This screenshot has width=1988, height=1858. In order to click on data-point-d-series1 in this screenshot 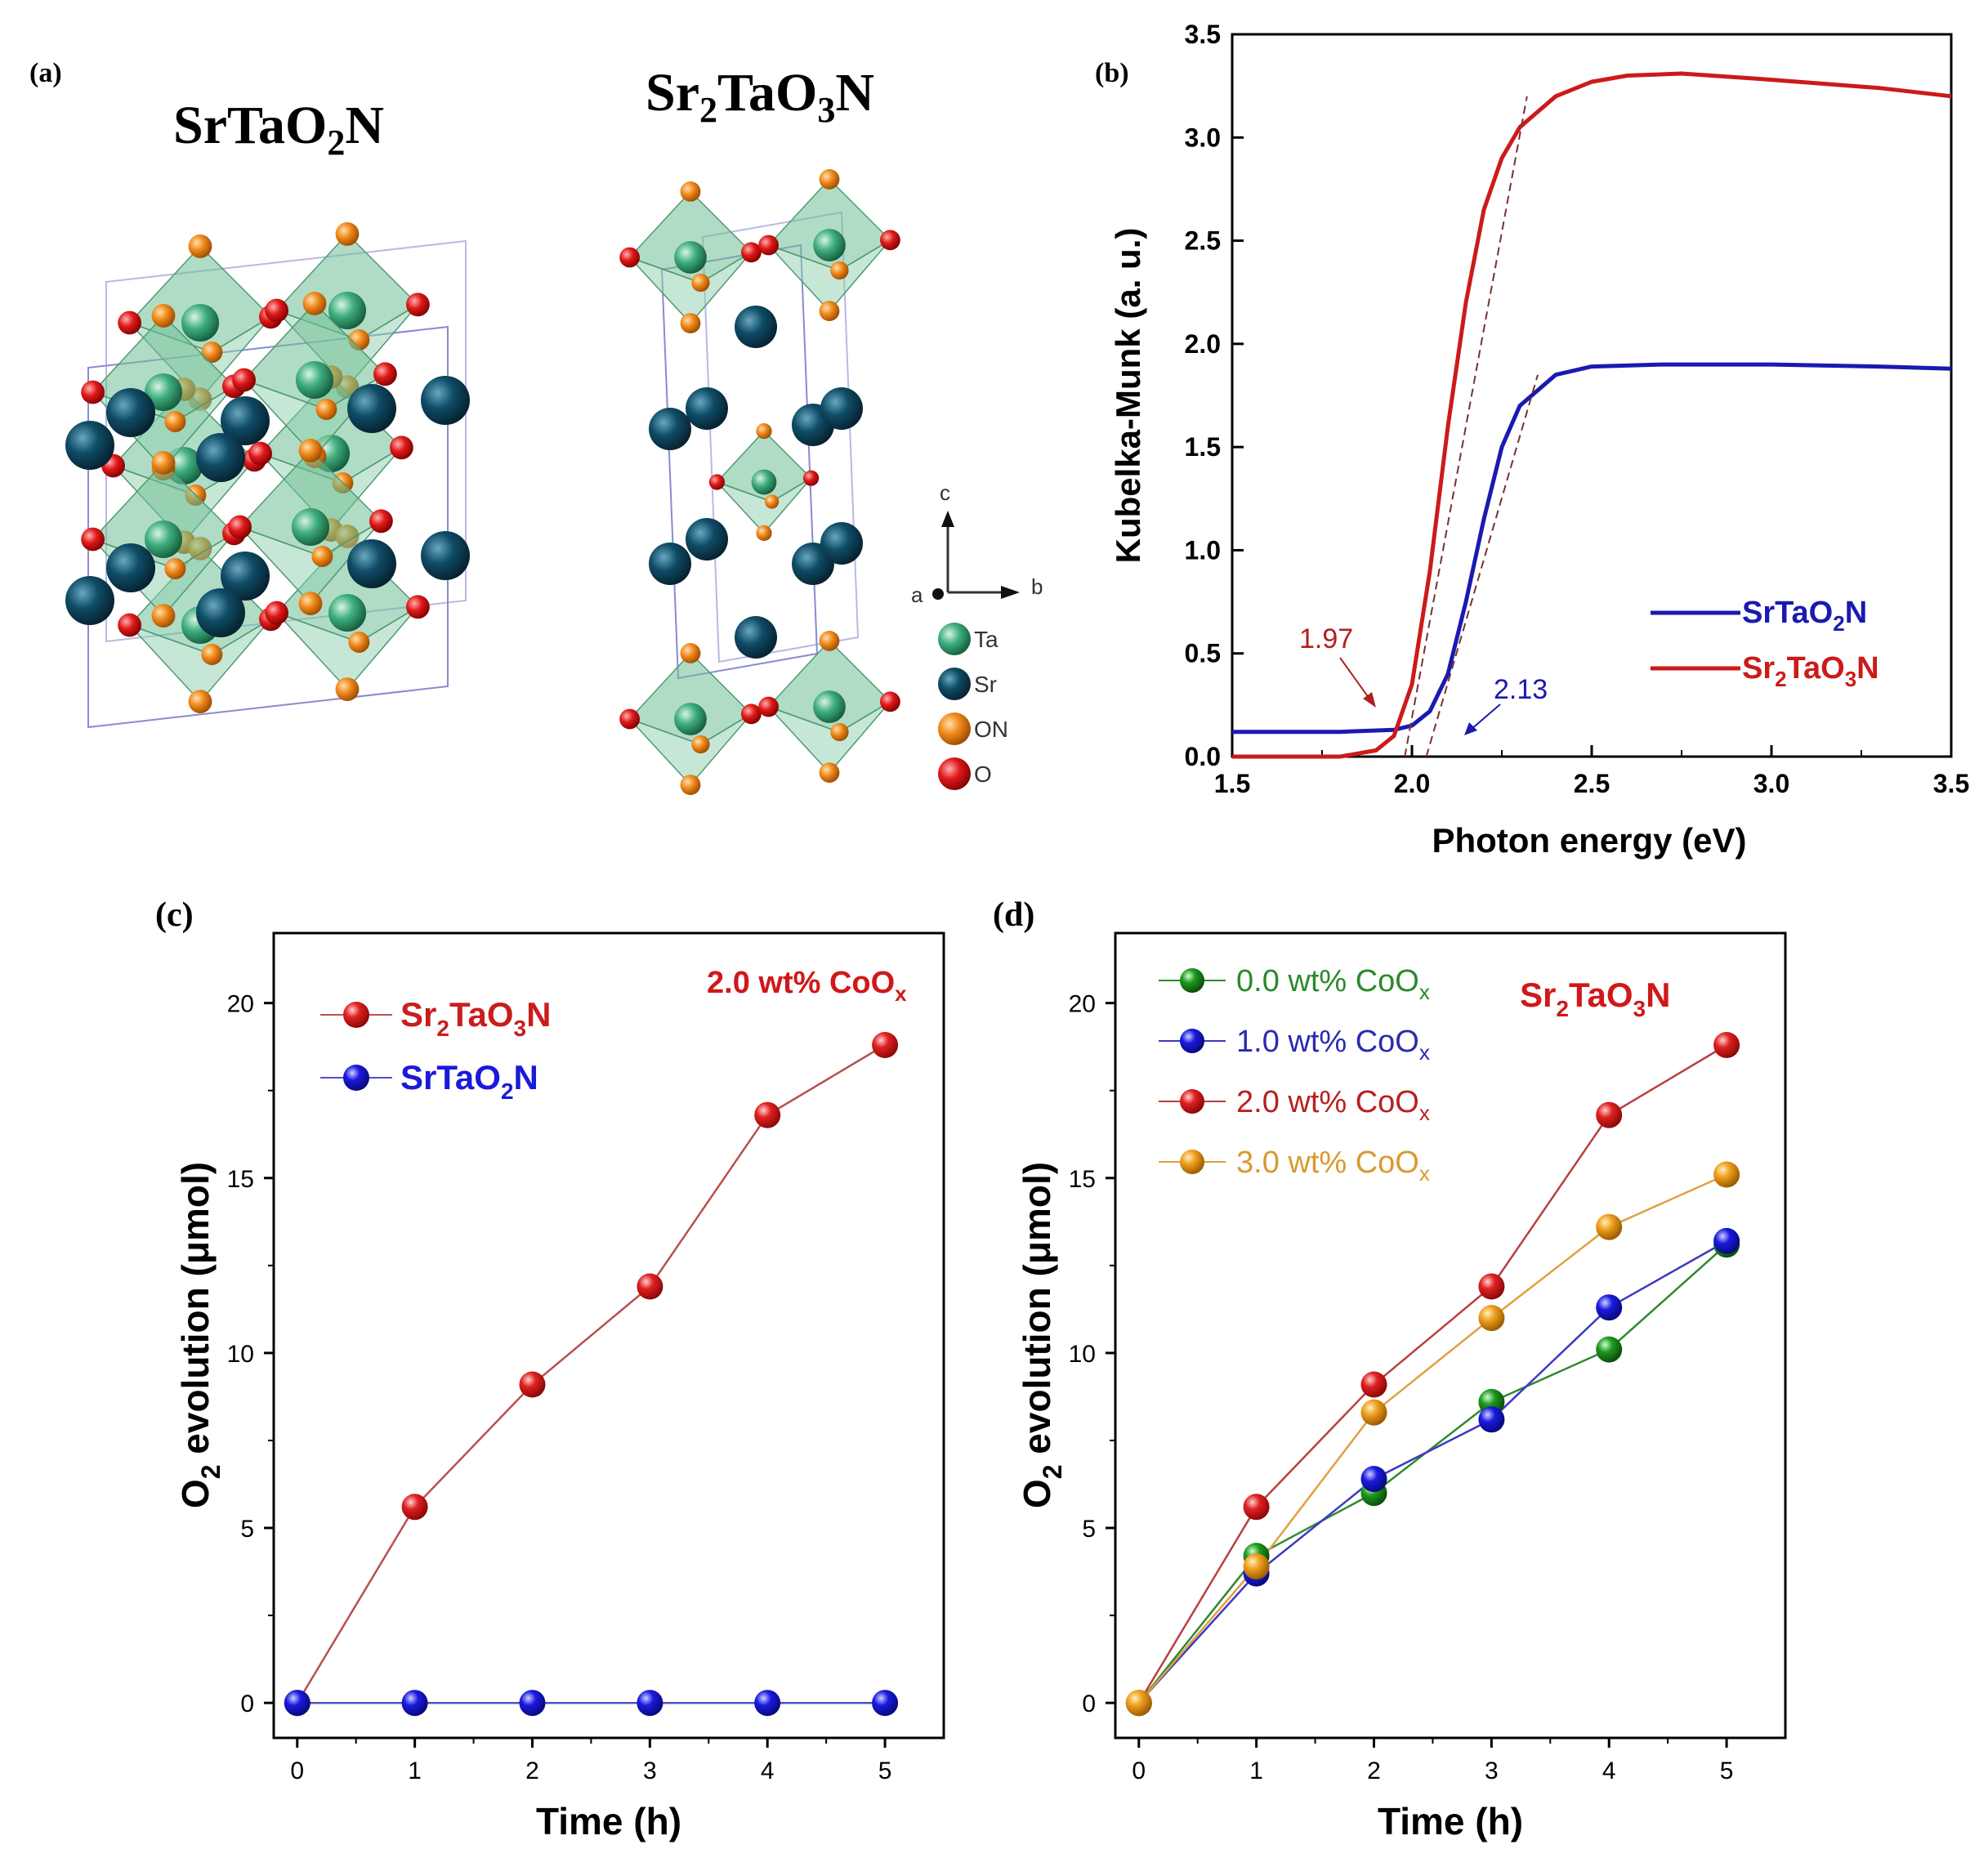, I will do `click(1726, 1240)`.